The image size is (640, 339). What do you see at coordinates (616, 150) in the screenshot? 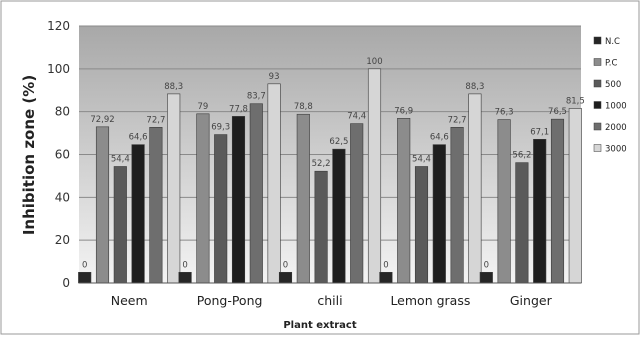
I see `legend-entry: 3000` at bounding box center [616, 150].